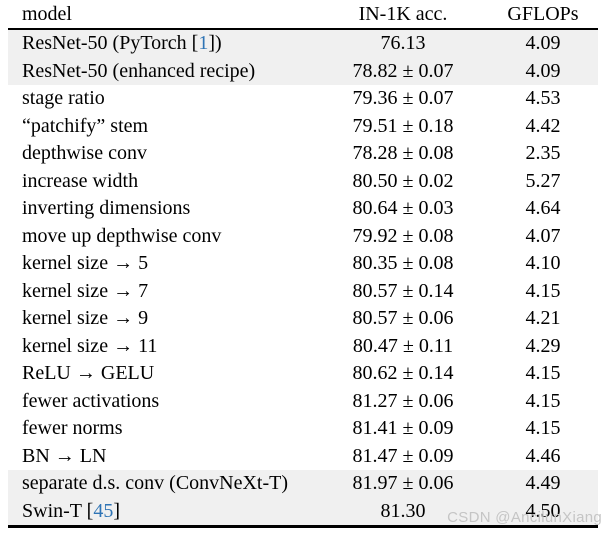 The height and width of the screenshot is (539, 606). I want to click on gflops-cell: 4.10, so click(543, 263).